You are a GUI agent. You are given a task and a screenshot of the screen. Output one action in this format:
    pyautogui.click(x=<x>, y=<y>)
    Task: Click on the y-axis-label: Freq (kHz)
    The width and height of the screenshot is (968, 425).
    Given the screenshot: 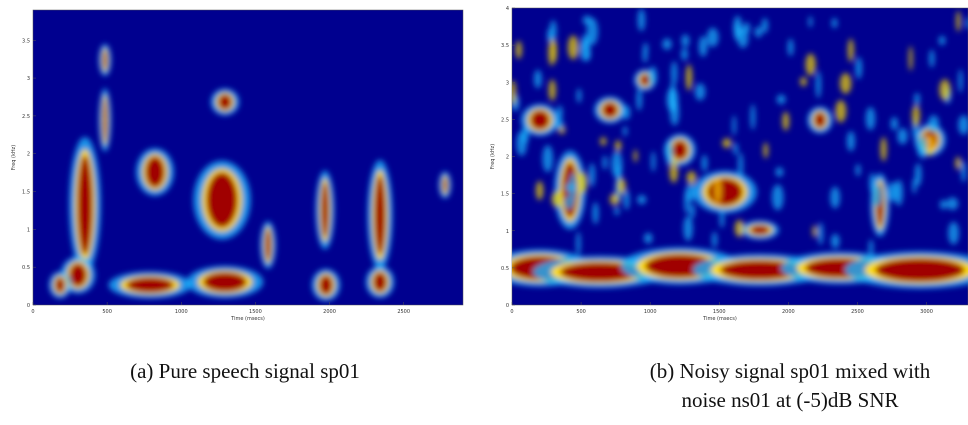 What is the action you would take?
    pyautogui.click(x=14, y=158)
    